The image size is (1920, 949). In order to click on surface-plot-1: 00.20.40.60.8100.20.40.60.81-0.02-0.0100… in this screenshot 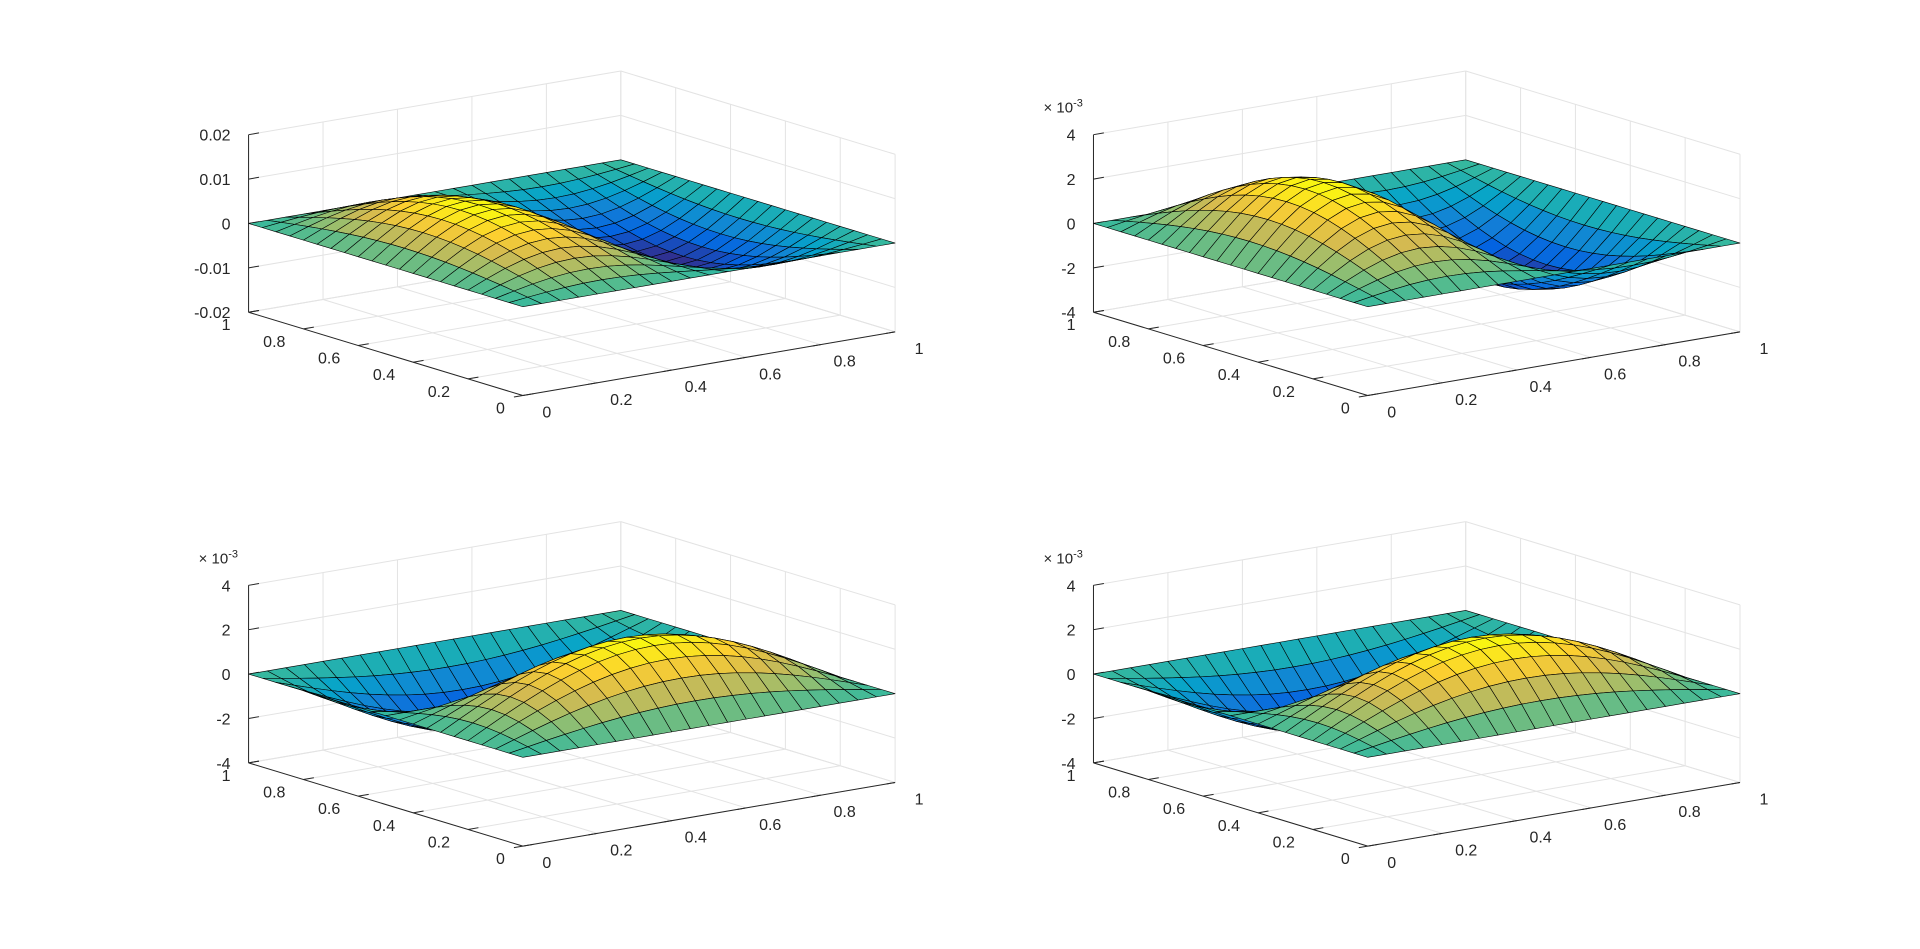, I will do `click(559, 246)`.